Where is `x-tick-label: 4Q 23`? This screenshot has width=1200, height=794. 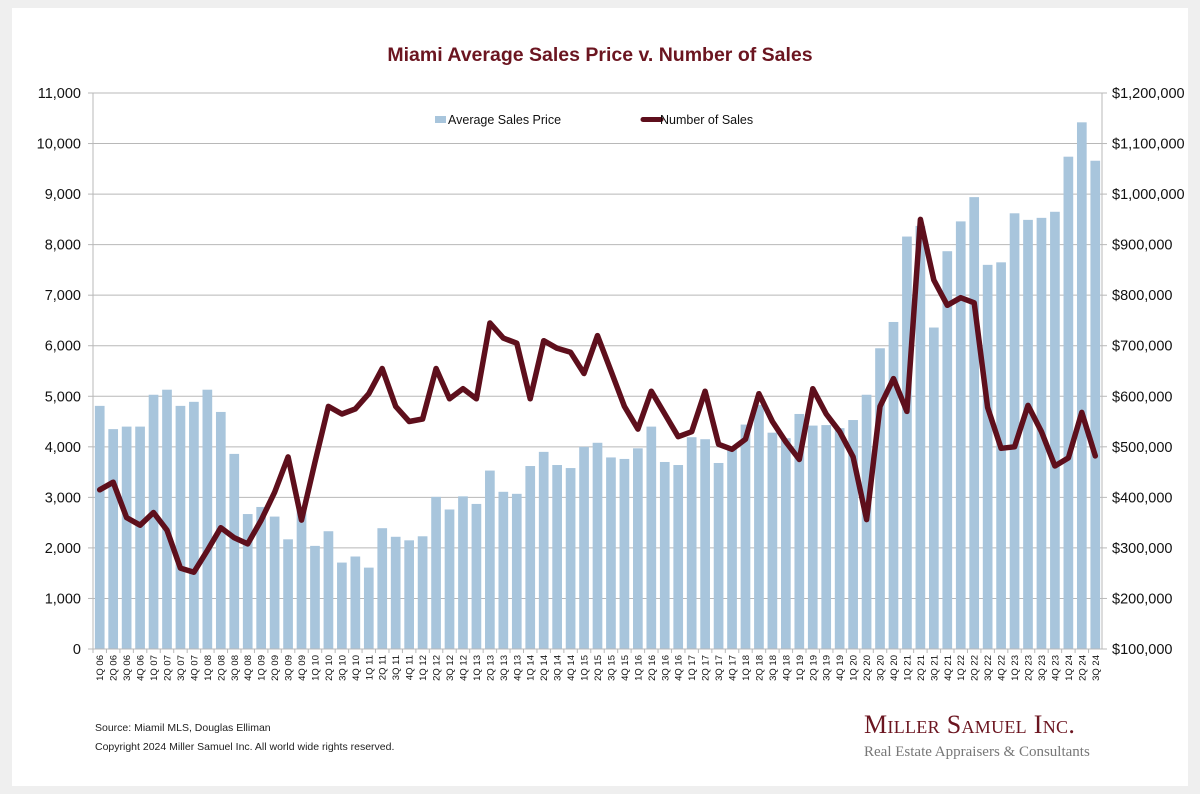 x-tick-label: 4Q 23 is located at coordinates (1055, 668).